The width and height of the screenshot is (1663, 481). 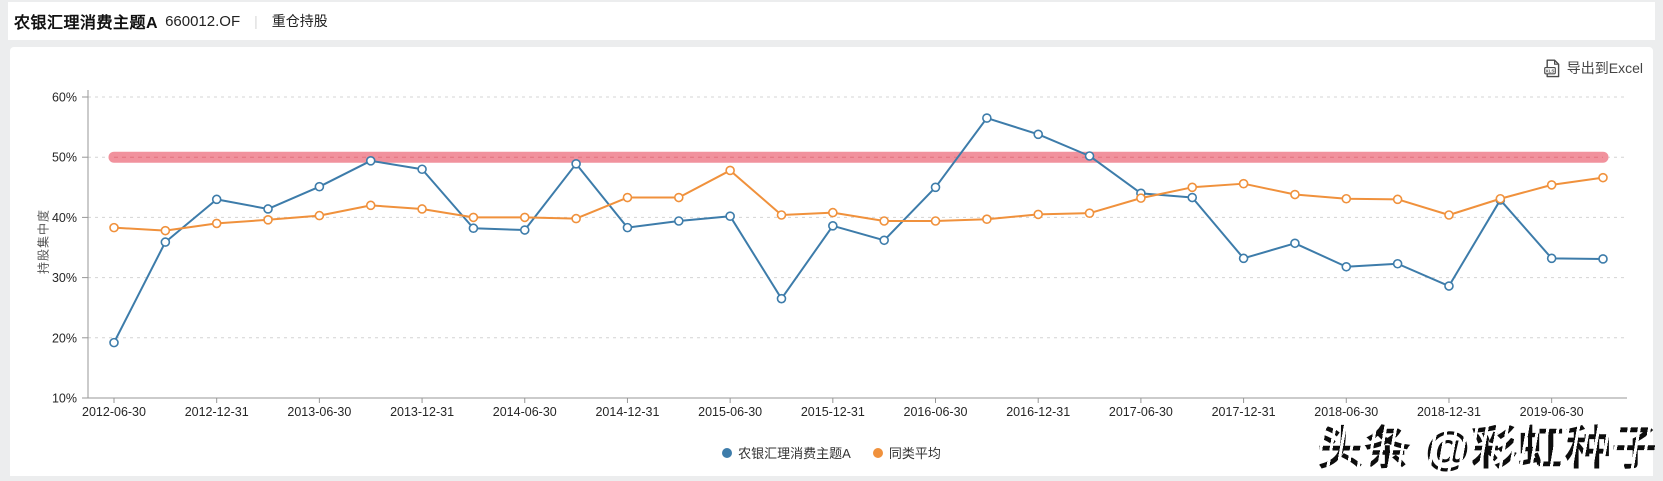 I want to click on y-axis-label: 50%, so click(x=64, y=158).